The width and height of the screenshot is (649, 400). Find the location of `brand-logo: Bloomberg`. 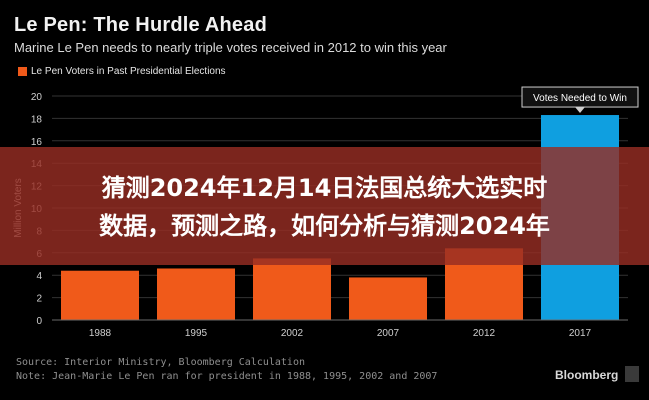

brand-logo: Bloomberg is located at coordinates (587, 375).